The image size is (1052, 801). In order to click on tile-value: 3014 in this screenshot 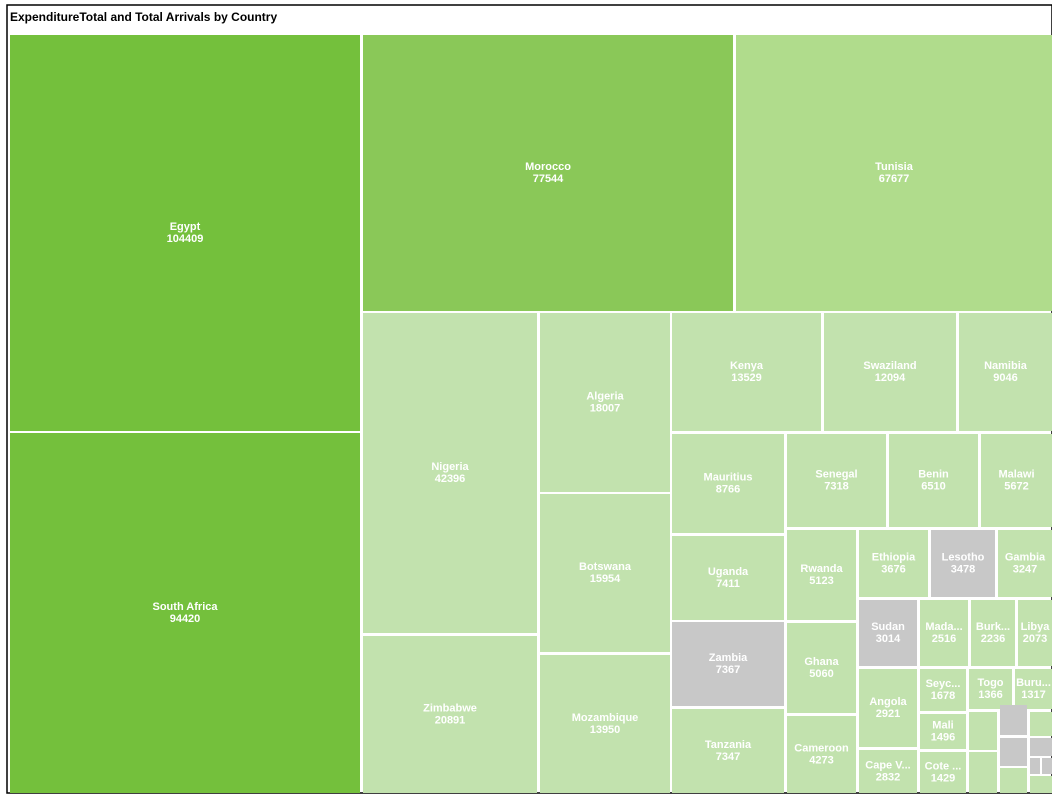, I will do `click(888, 639)`.